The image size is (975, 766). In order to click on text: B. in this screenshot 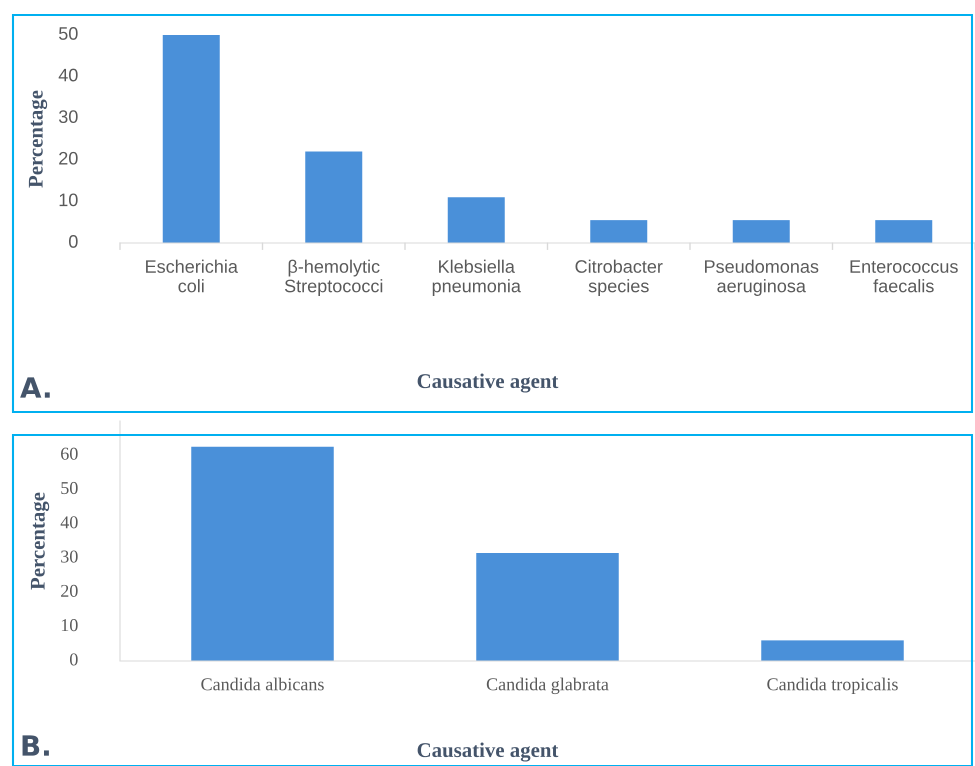, I will do `click(35, 745)`.